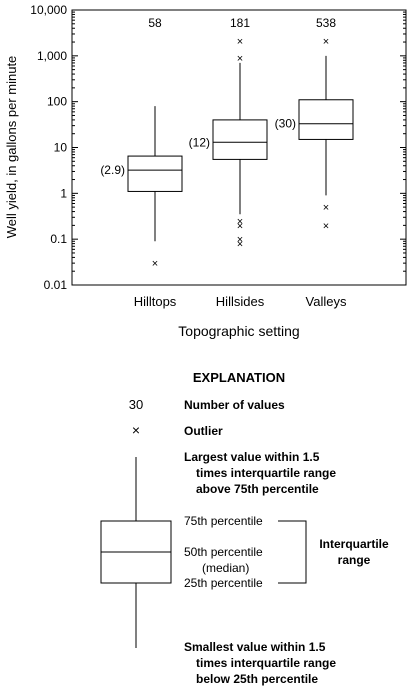 The width and height of the screenshot is (417, 688). What do you see at coordinates (63, 193) in the screenshot?
I see `y-tick-label: 1` at bounding box center [63, 193].